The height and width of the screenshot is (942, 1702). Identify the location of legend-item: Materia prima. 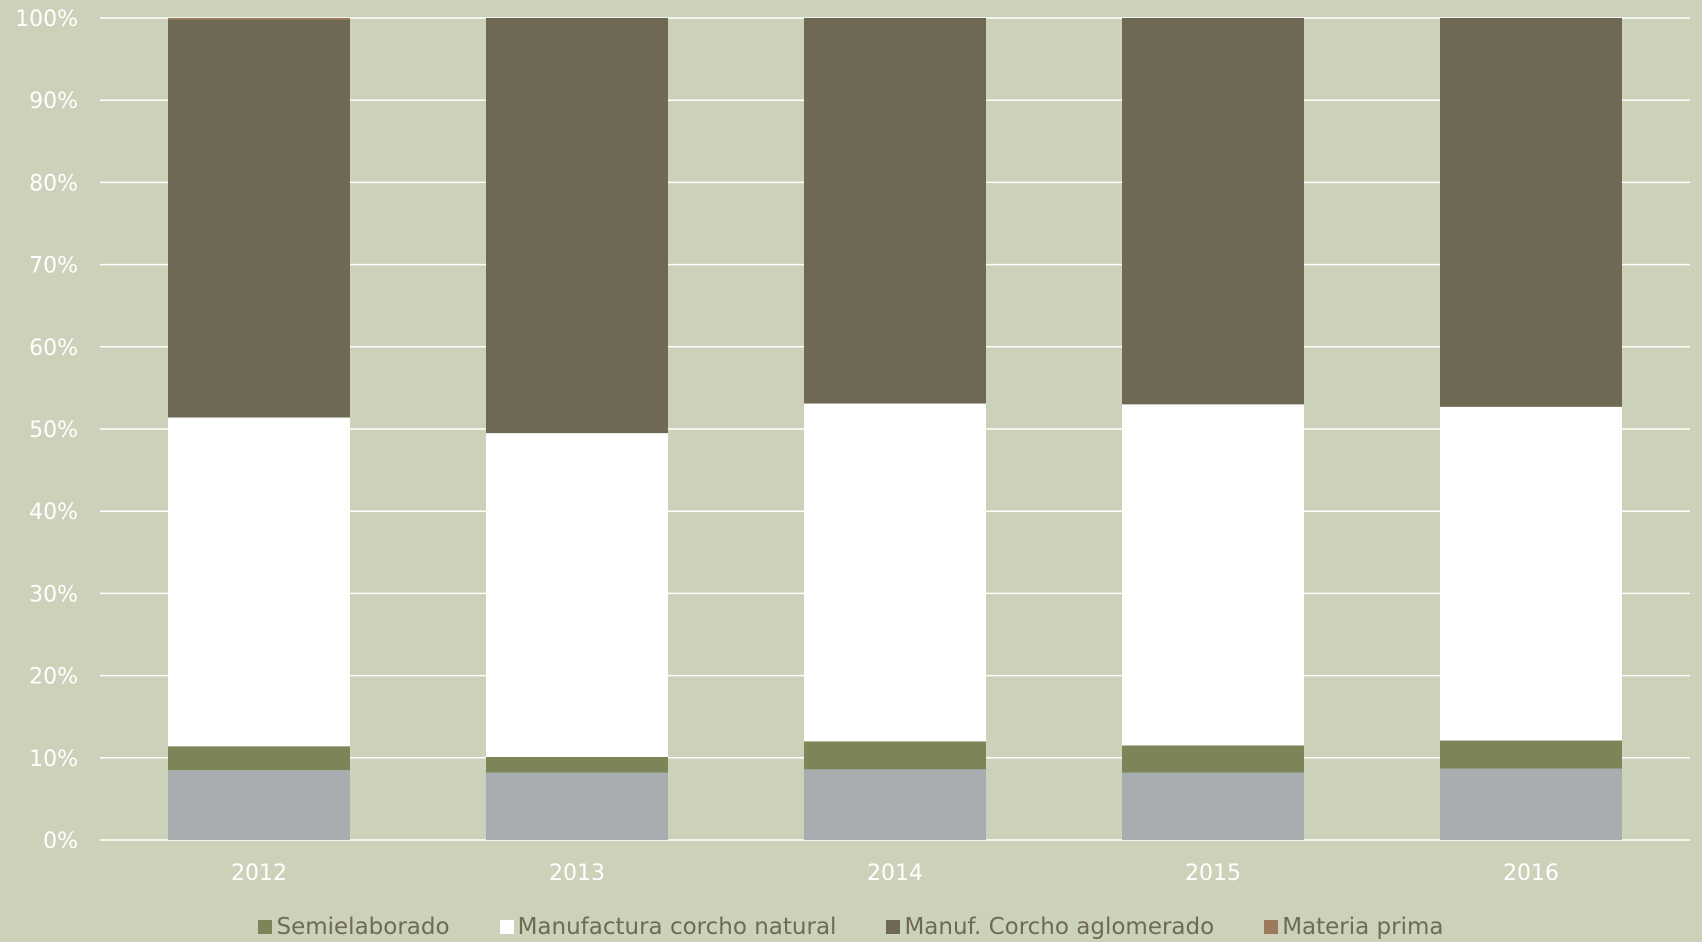
(1354, 927).